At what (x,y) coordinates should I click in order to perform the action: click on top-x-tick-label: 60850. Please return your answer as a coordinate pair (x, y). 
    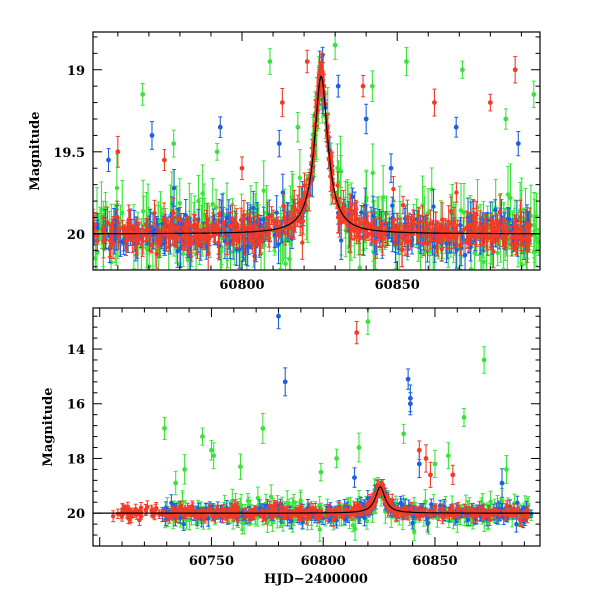
    Looking at the image, I should click on (397, 285).